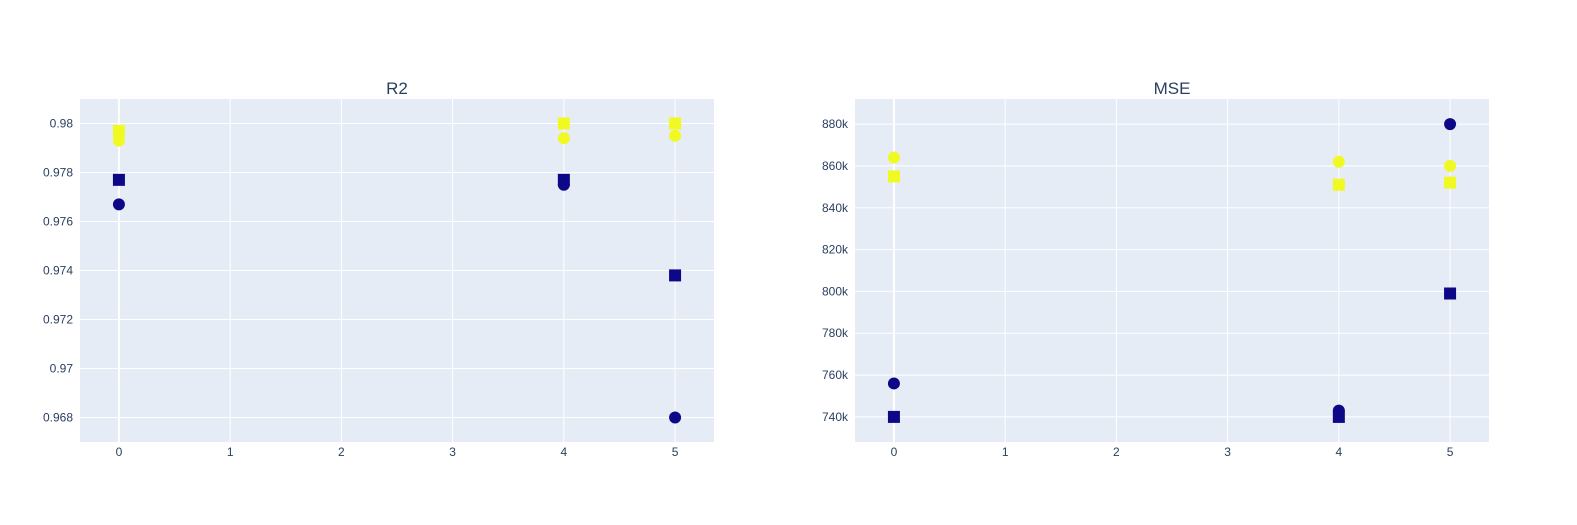 The width and height of the screenshot is (1577, 525). Describe the element at coordinates (835, 124) in the screenshot. I see `y-tick-label: 880k` at that location.